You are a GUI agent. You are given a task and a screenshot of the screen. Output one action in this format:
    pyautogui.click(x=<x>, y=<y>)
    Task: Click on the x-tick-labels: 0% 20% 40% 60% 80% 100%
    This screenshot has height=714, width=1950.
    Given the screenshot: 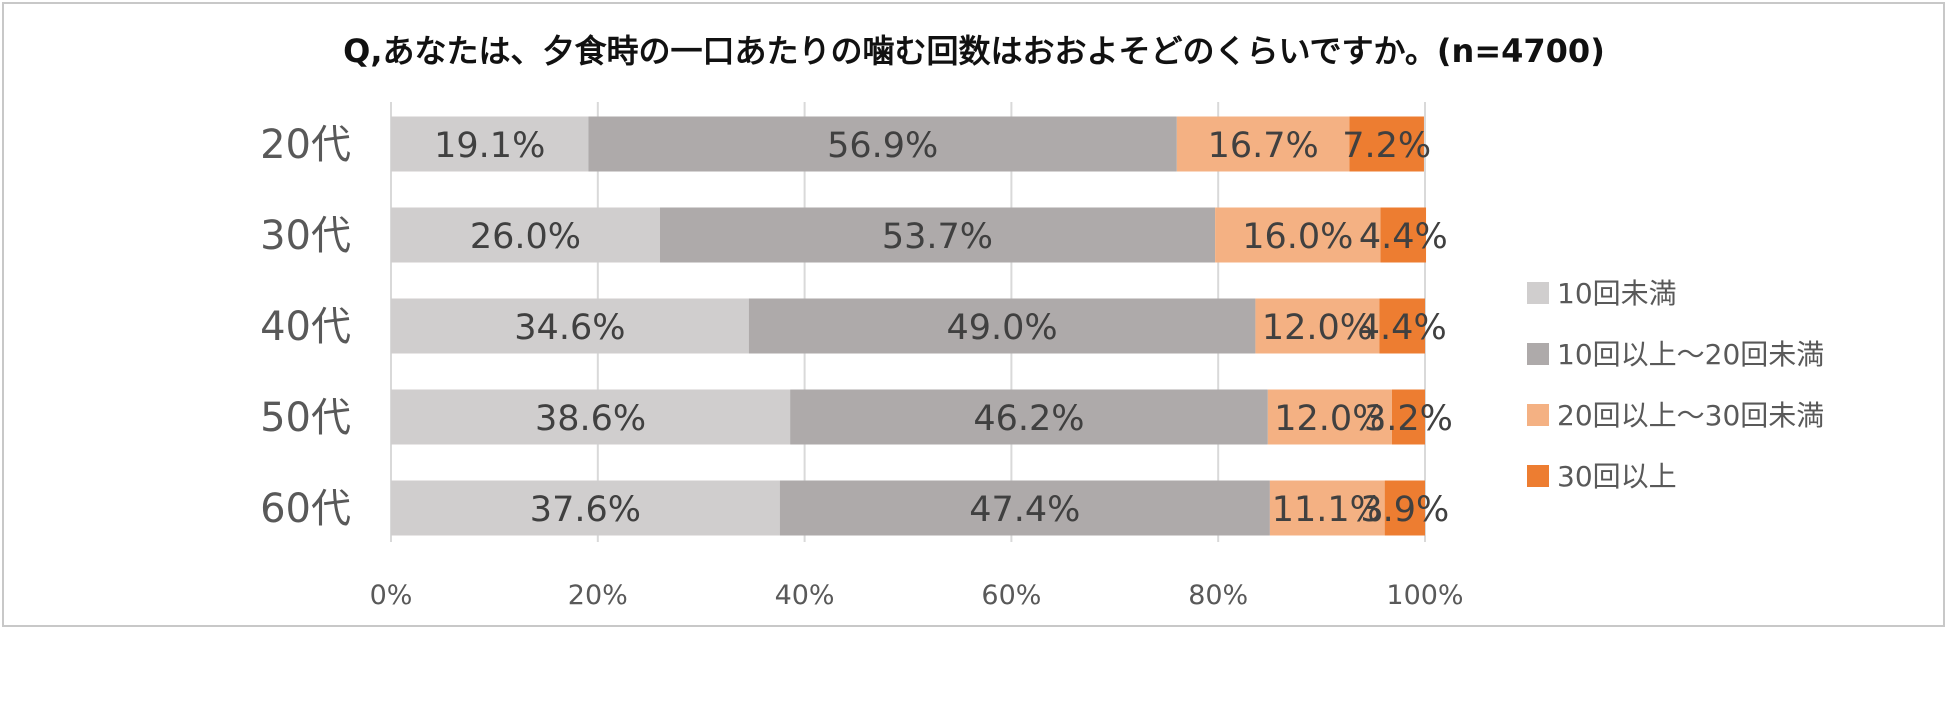 What is the action you would take?
    pyautogui.click(x=917, y=595)
    